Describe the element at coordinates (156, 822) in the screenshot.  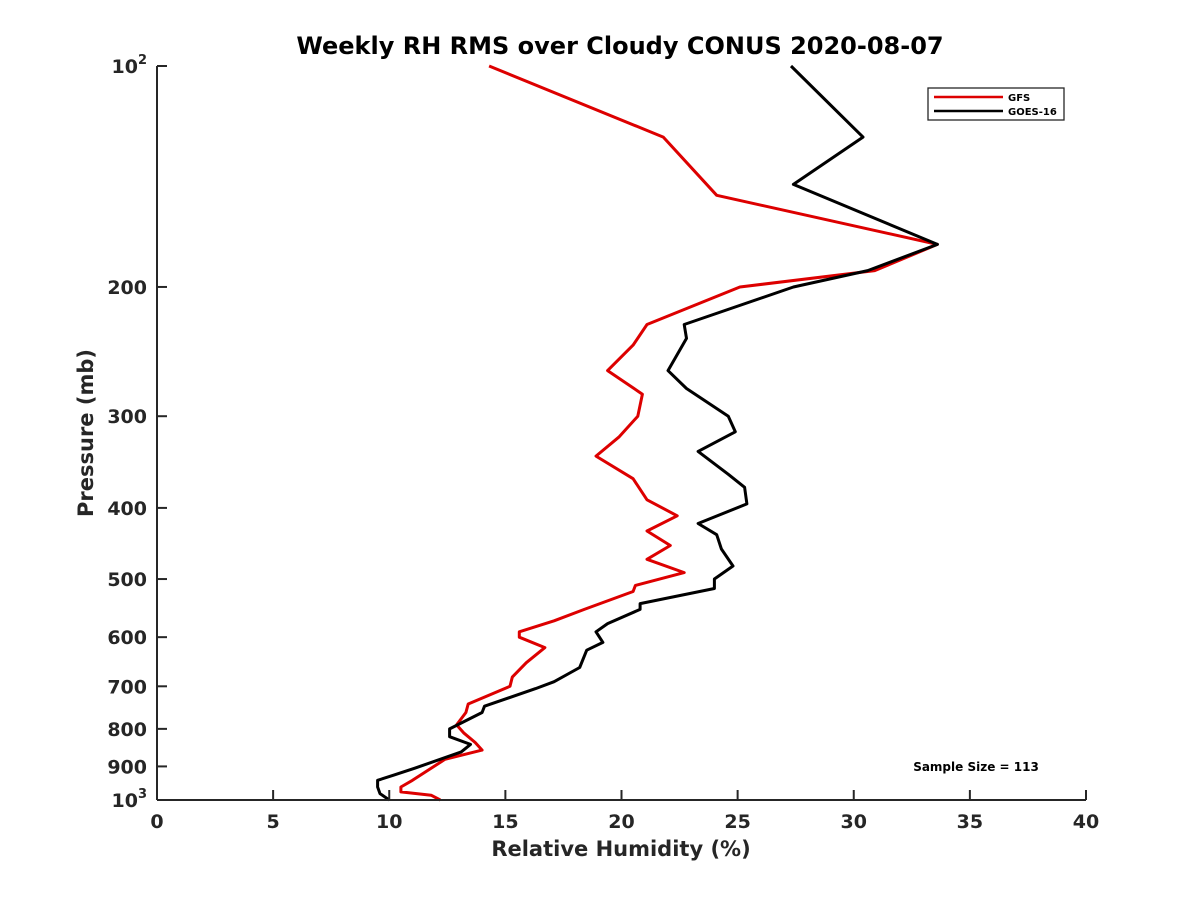
I see `x-tick-label: 0` at that location.